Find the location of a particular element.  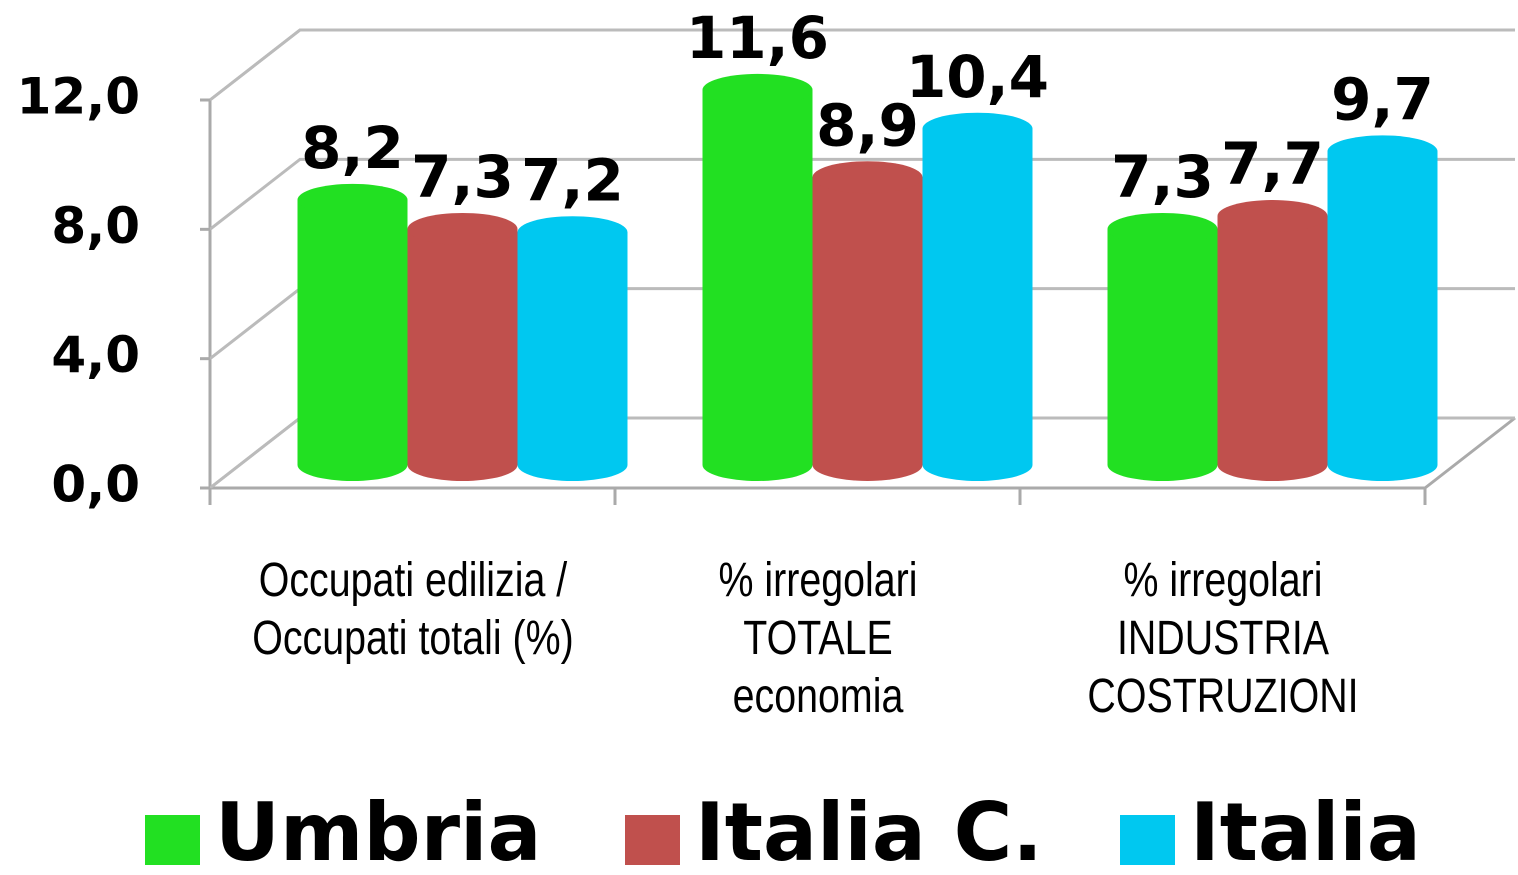

y-tick-label: 0,0 is located at coordinates (95, 485).